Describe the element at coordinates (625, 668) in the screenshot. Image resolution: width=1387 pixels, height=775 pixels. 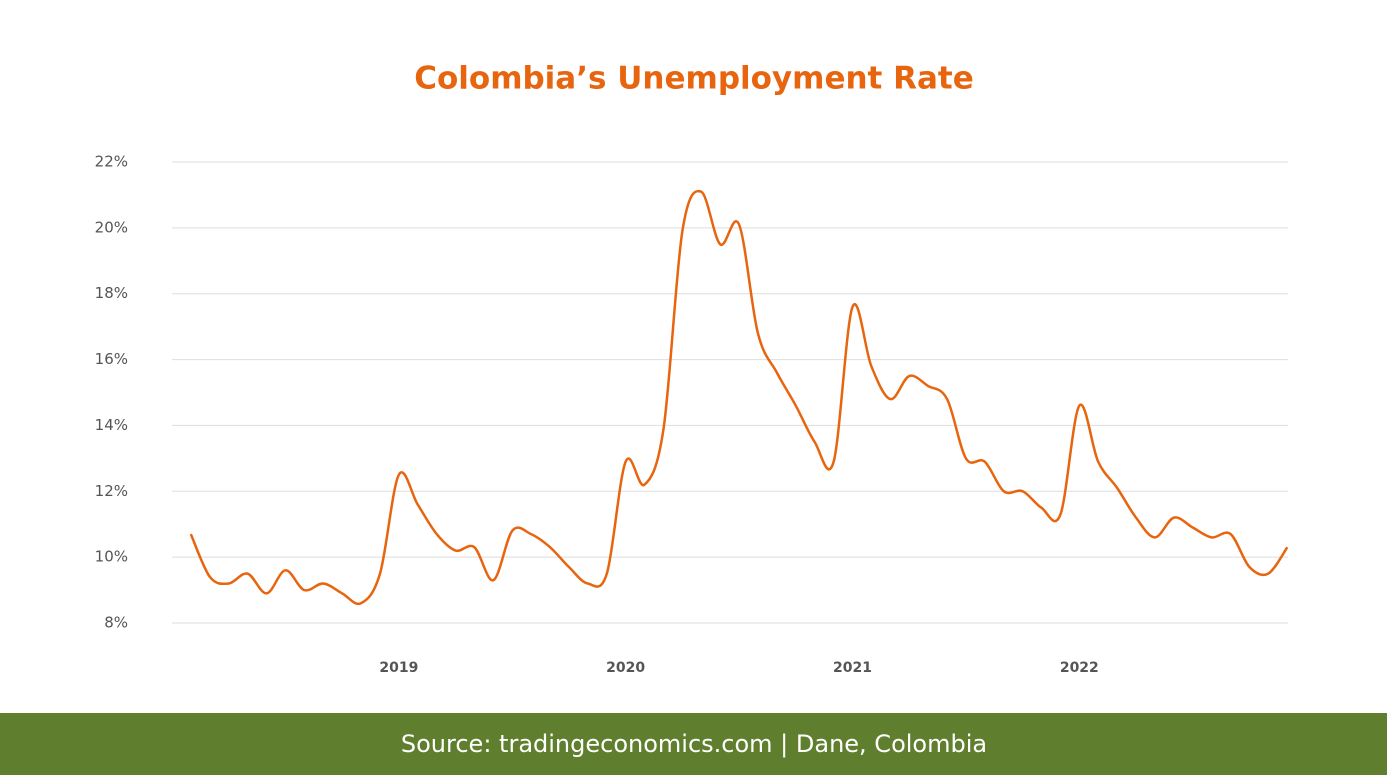
I see `x-tick-label: 2020` at that location.